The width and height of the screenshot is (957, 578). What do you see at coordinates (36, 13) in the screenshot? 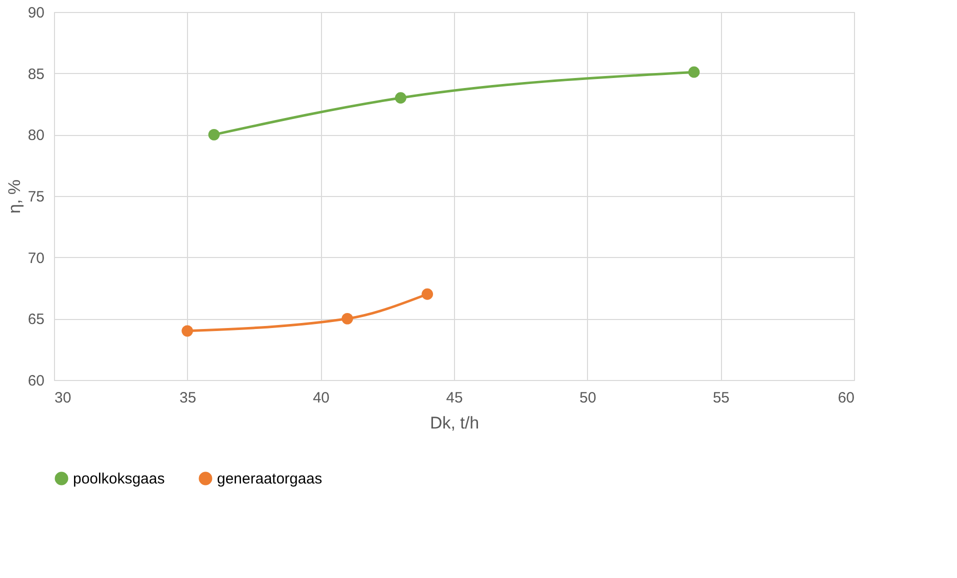
I see `y-tick-label: 90` at bounding box center [36, 13].